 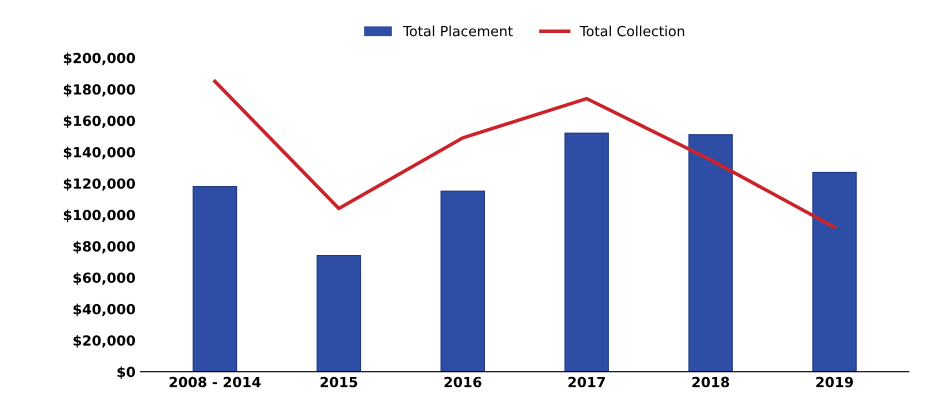 What do you see at coordinates (100, 121) in the screenshot?
I see `y-tick-label: $160,000` at bounding box center [100, 121].